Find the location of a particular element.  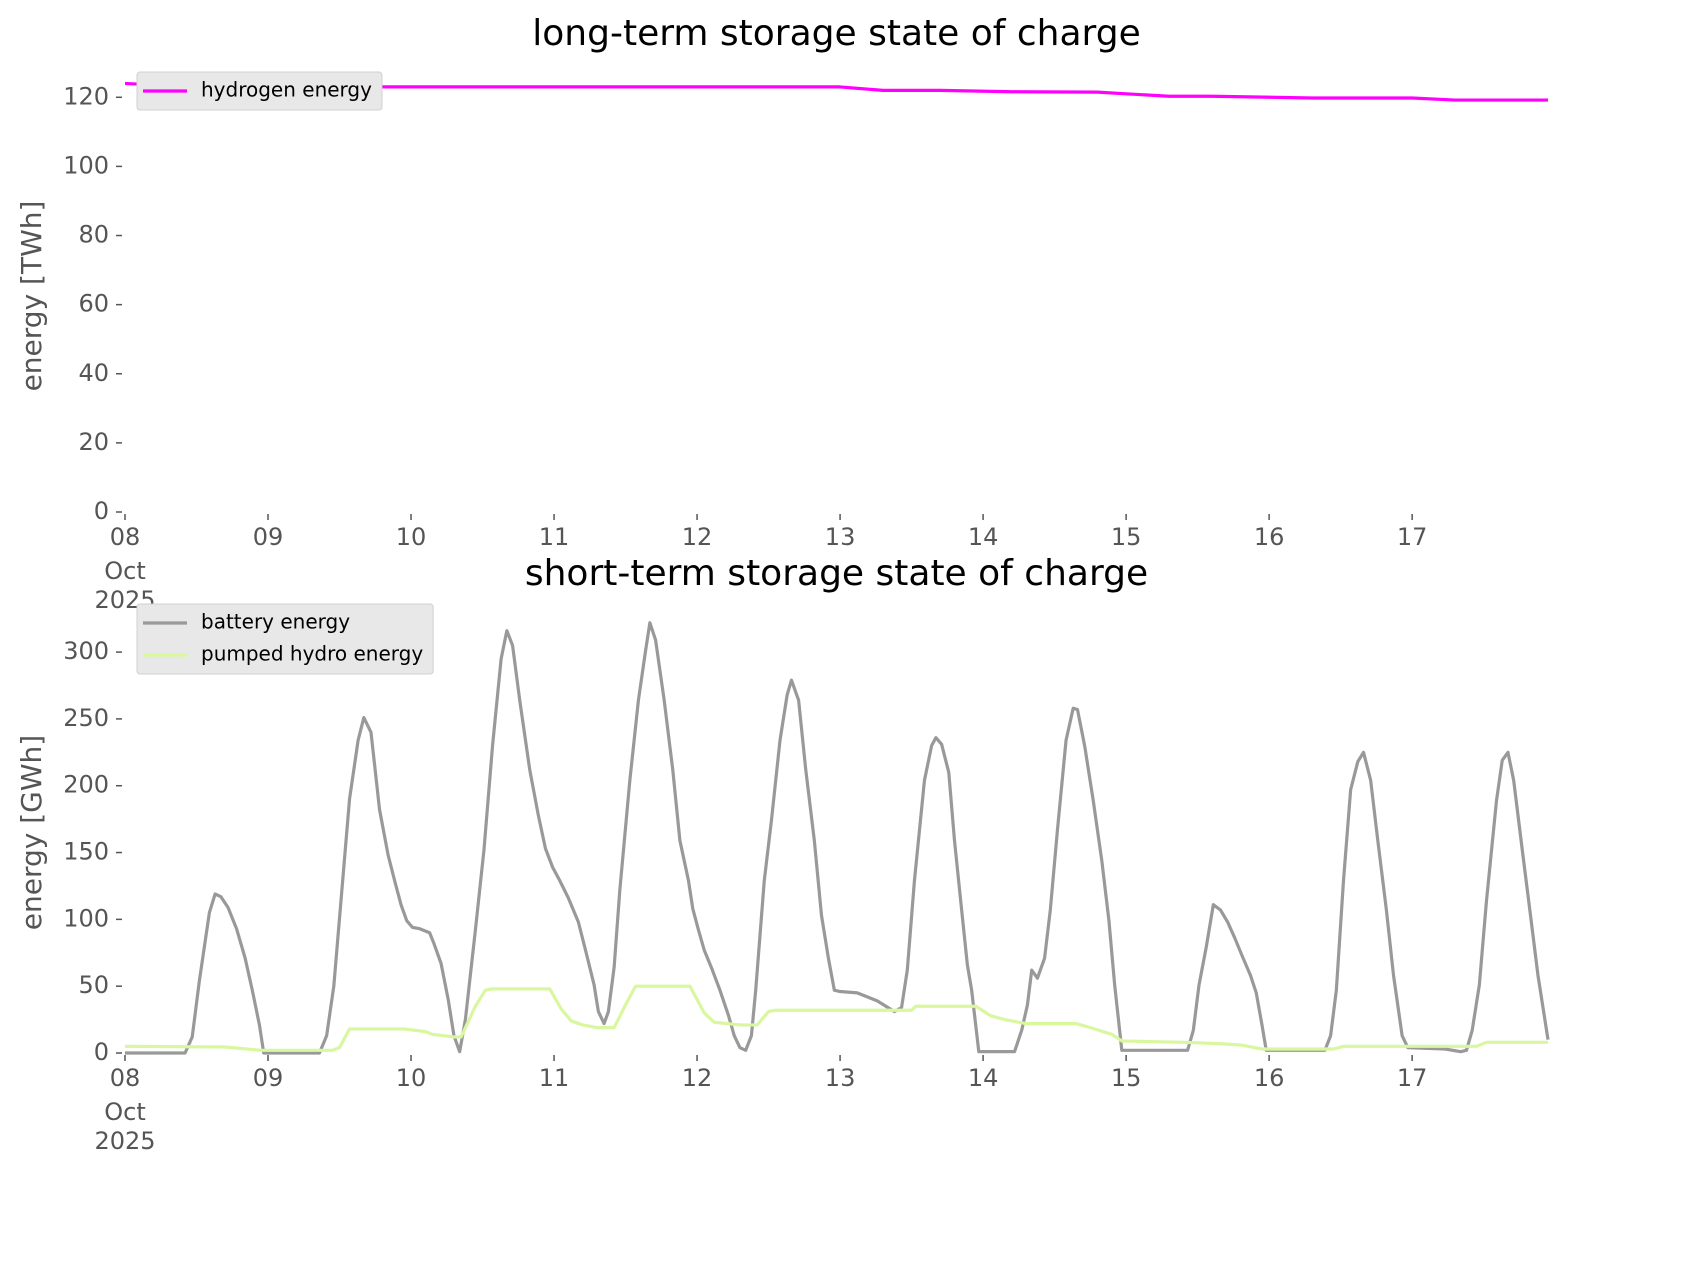

y-axis-label: energy [GWh] is located at coordinates (31, 832).